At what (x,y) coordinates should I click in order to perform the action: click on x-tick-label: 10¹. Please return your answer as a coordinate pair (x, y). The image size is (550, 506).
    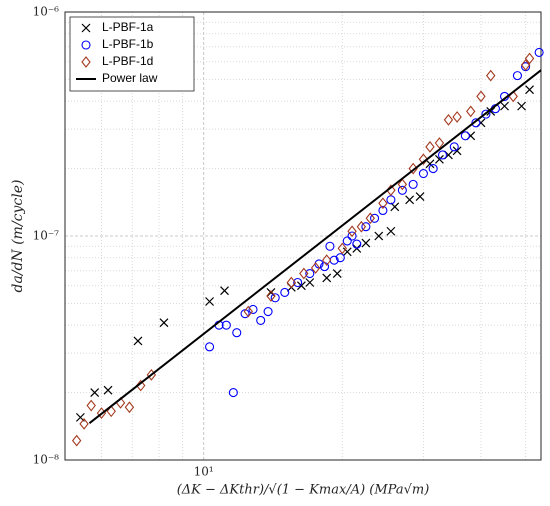
    Looking at the image, I should click on (204, 472).